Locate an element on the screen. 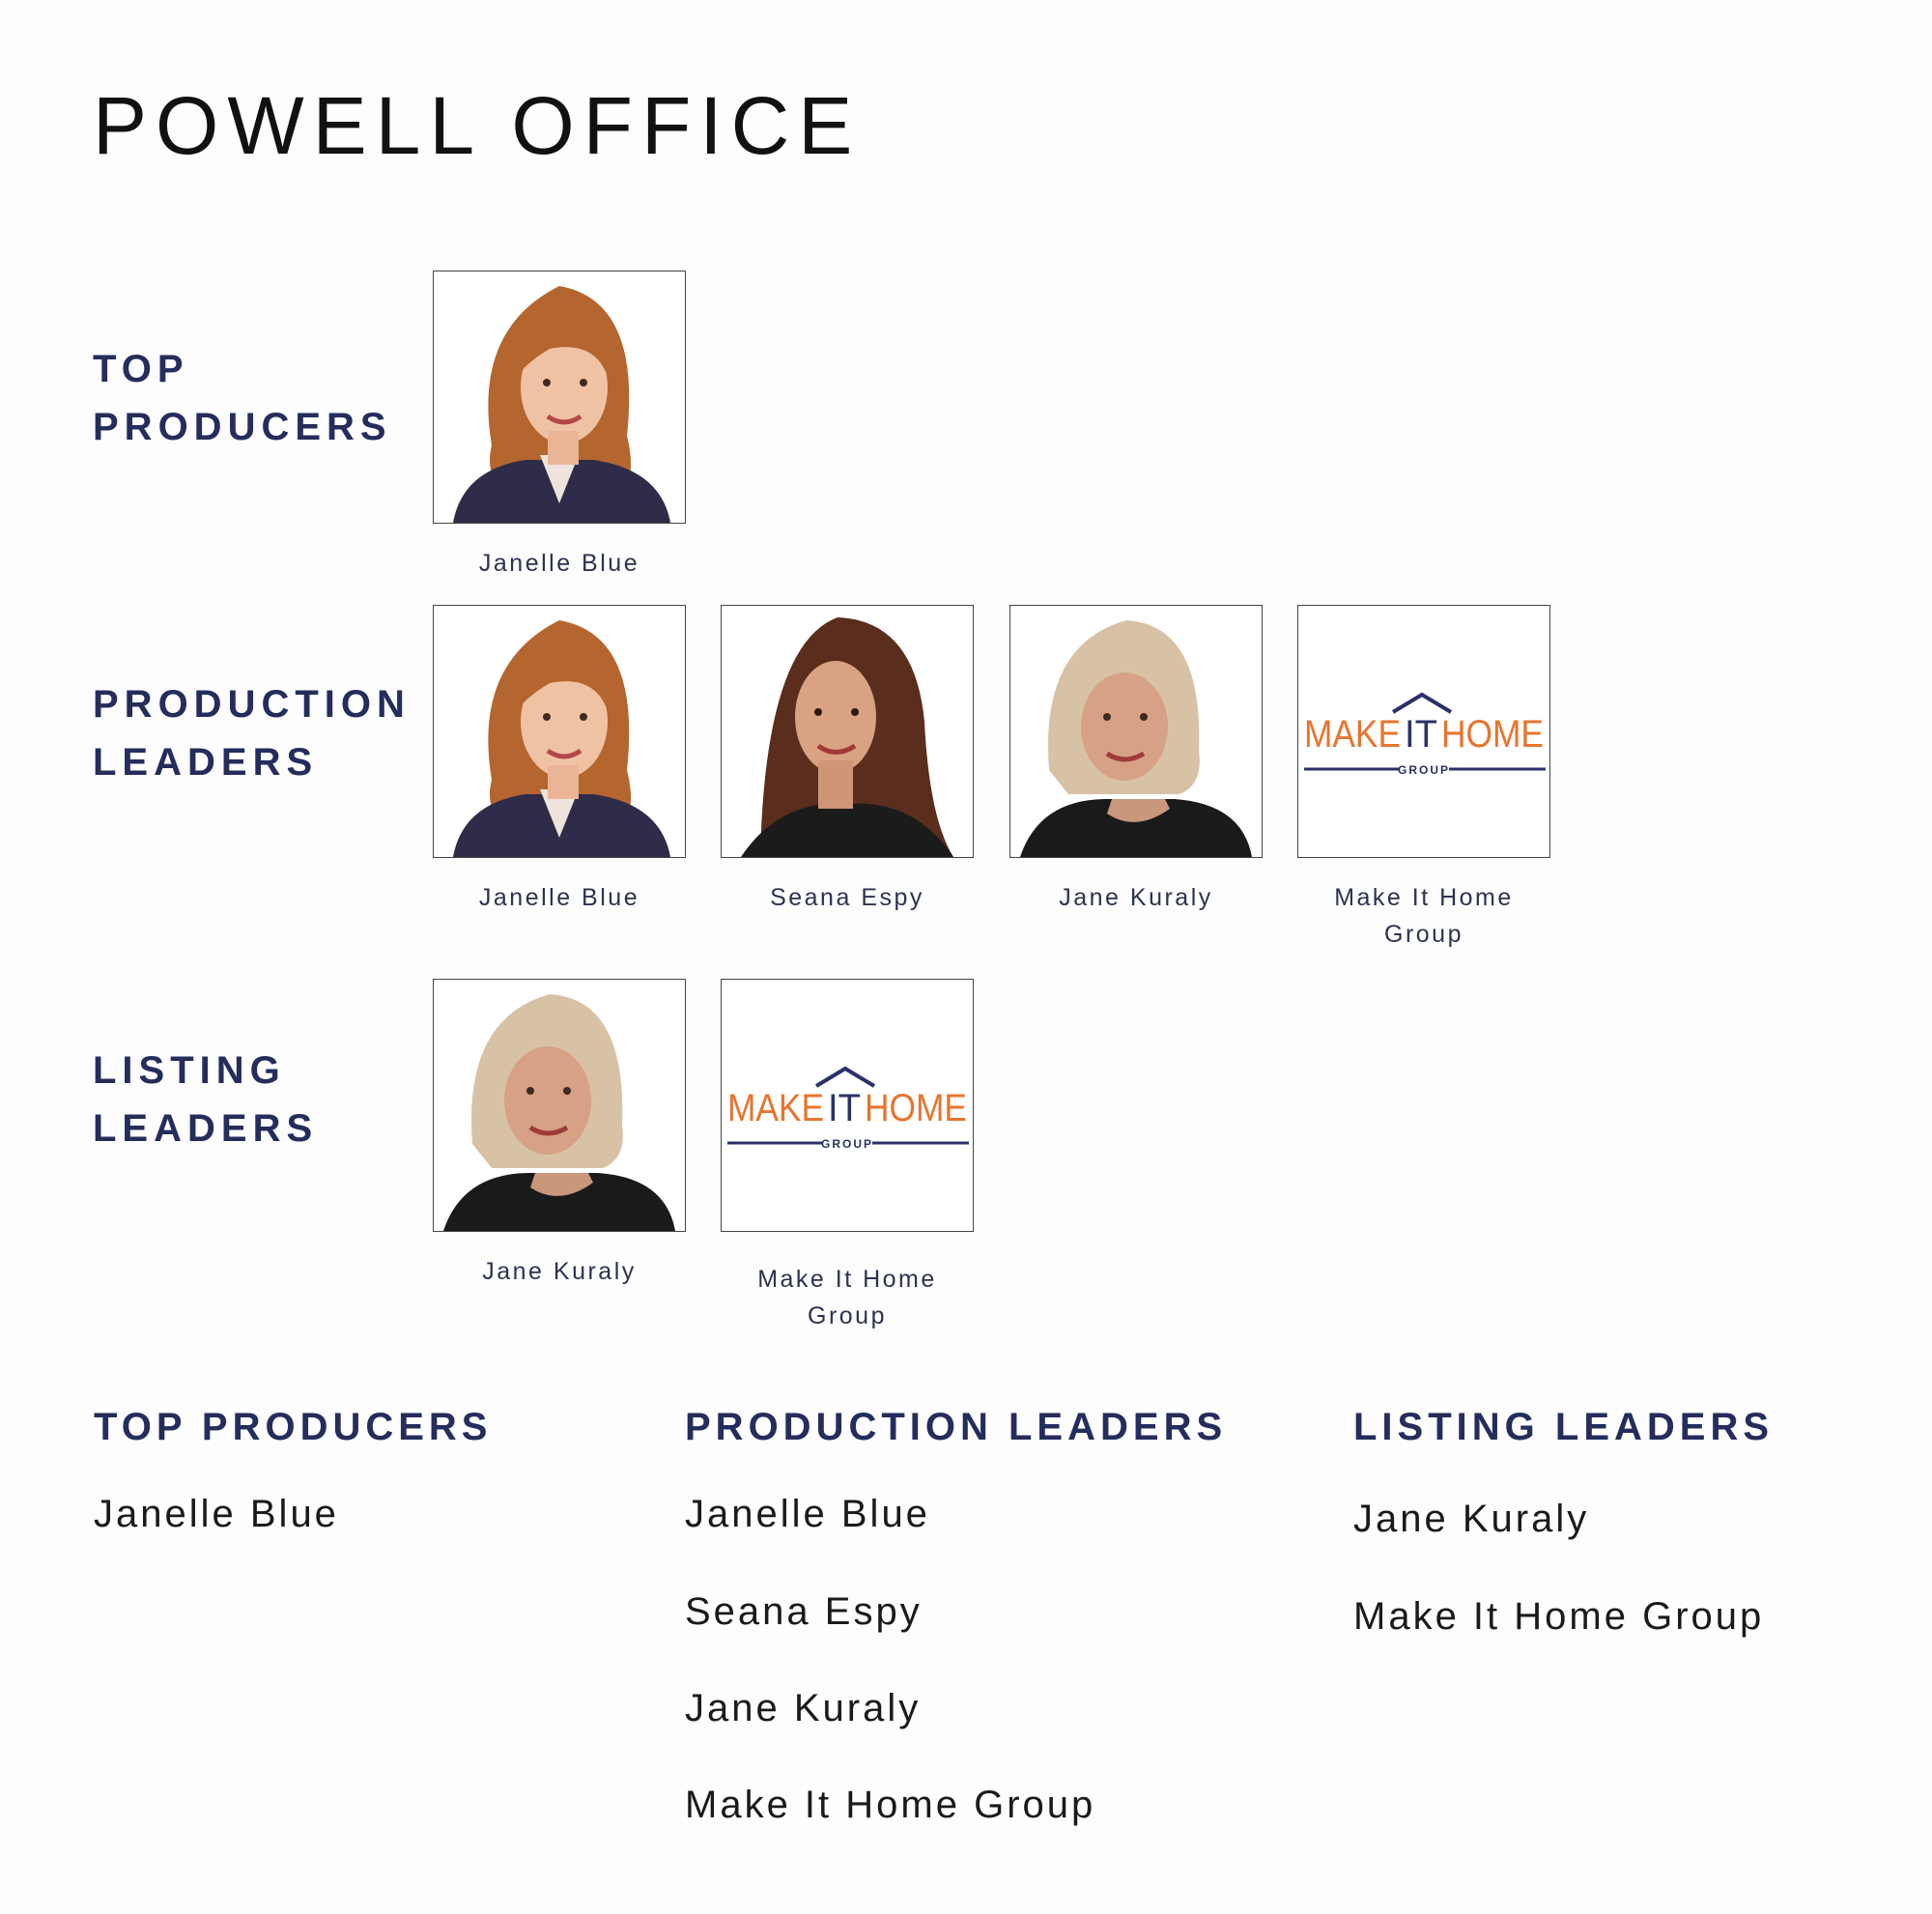 This screenshot has width=1932, height=1914. label-line: TOP is located at coordinates (141, 369).